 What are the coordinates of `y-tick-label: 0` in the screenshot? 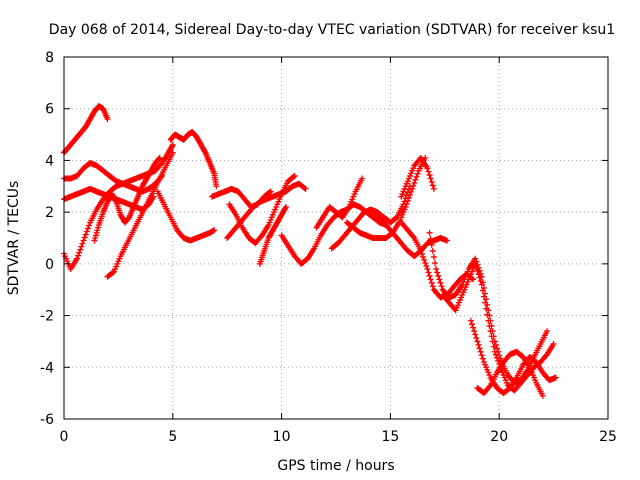 It's located at (49, 265).